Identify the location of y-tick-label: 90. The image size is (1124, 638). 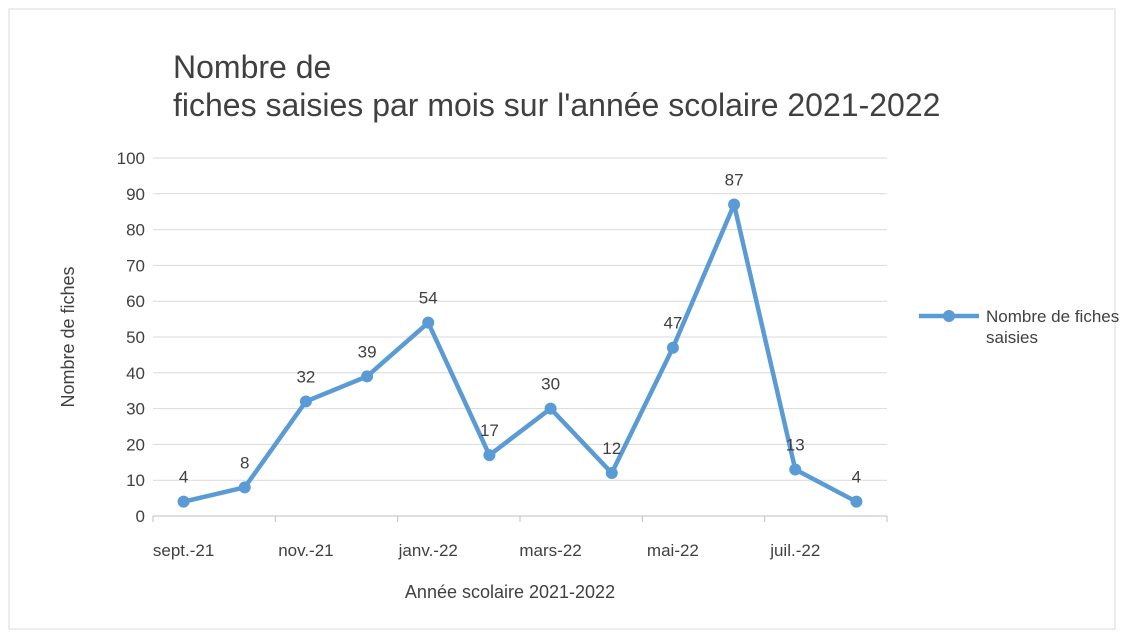
(135, 194).